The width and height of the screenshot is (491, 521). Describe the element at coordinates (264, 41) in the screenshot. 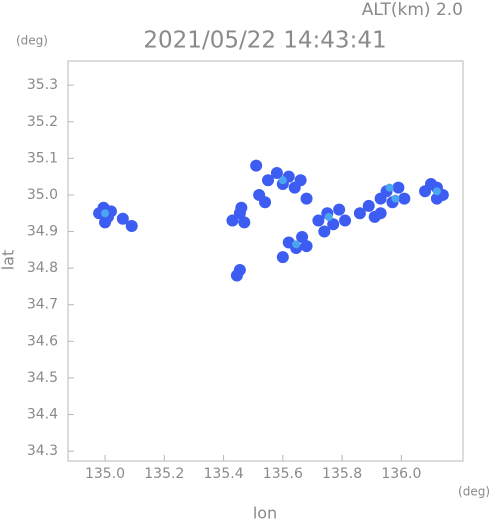

I see `chart-title: 2021/05/22 14:43:41` at that location.